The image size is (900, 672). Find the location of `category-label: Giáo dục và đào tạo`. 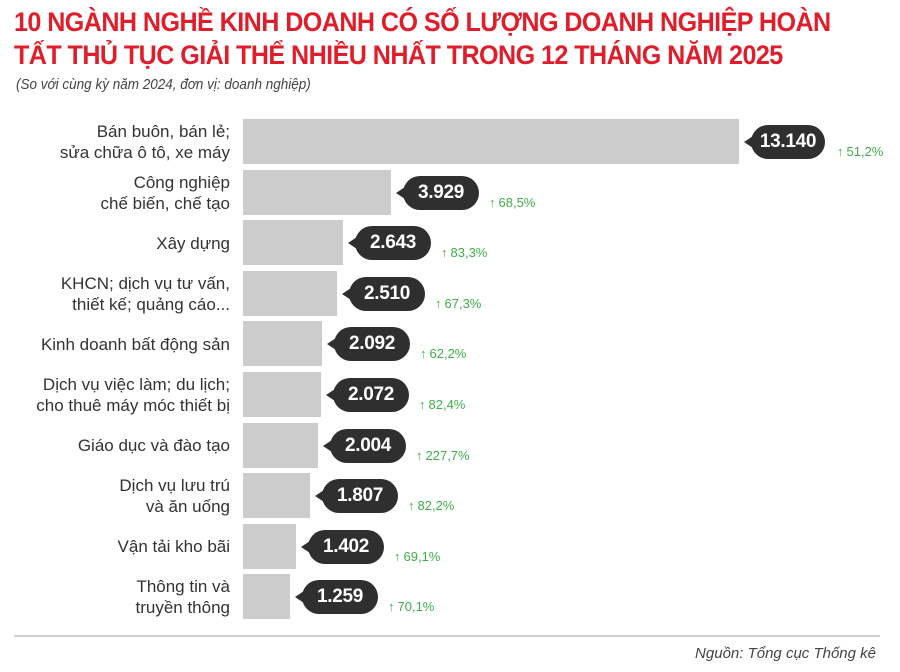

category-label: Giáo dục và đào tạo is located at coordinates (154, 446).